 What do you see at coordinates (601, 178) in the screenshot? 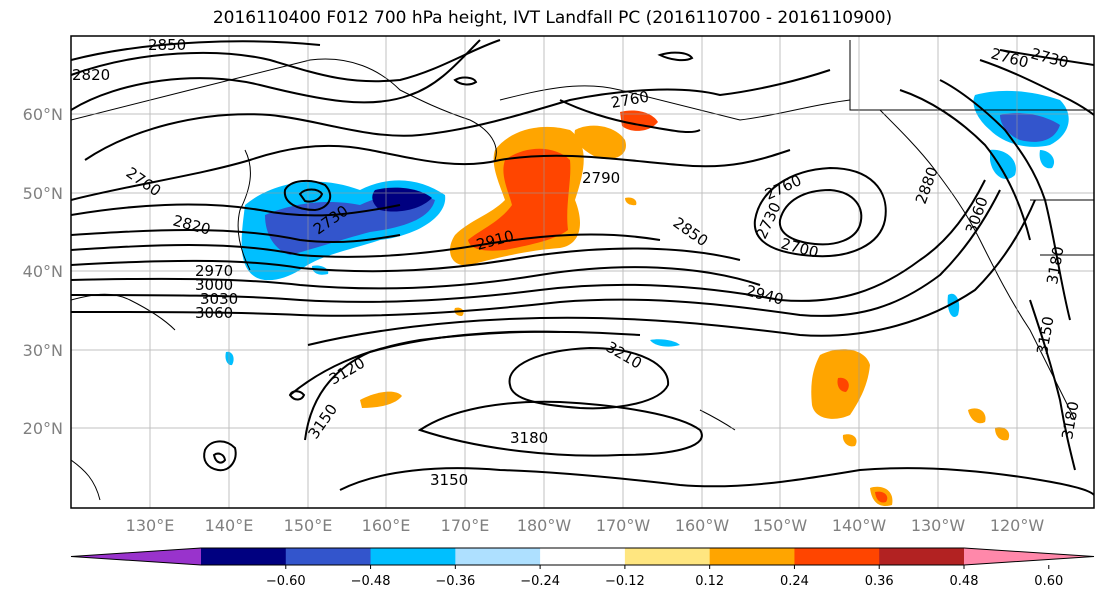
I see `contour-label-2790: 2790` at bounding box center [601, 178].